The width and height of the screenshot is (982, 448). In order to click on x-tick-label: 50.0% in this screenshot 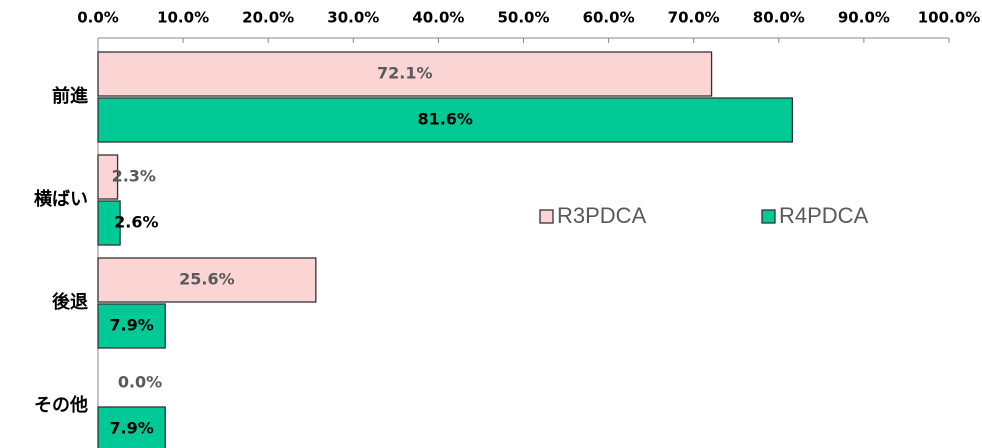, I will do `click(523, 18)`.